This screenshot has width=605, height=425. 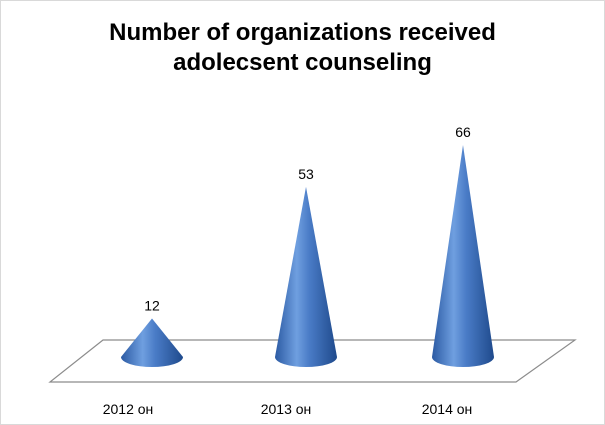 What do you see at coordinates (286, 409) in the screenshot?
I see `x-tick-label: 2013 он` at bounding box center [286, 409].